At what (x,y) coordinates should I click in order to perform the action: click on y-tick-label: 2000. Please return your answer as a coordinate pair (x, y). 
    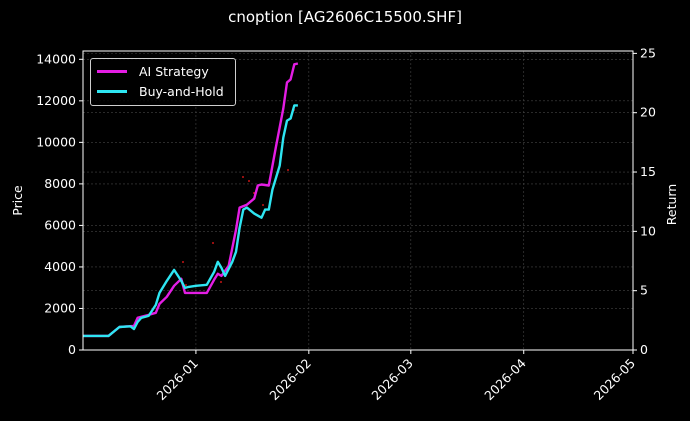
    Looking at the image, I should click on (60, 307).